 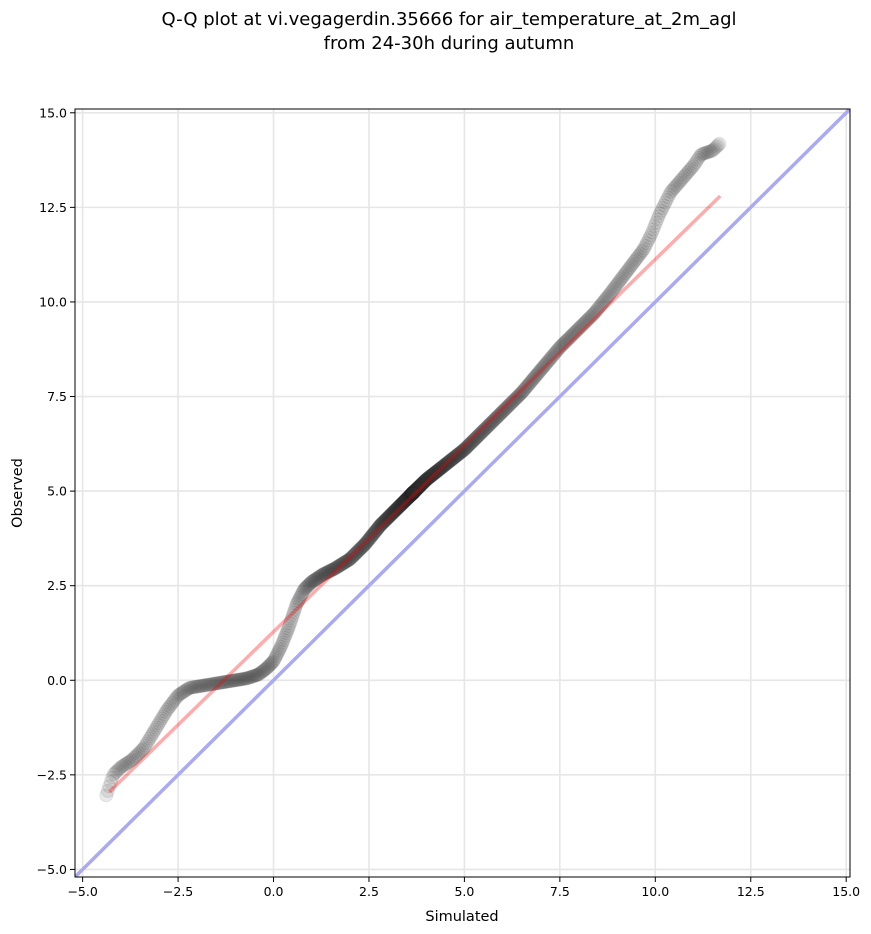 What do you see at coordinates (751, 891) in the screenshot?
I see `x-tick-label: 12.5` at bounding box center [751, 891].